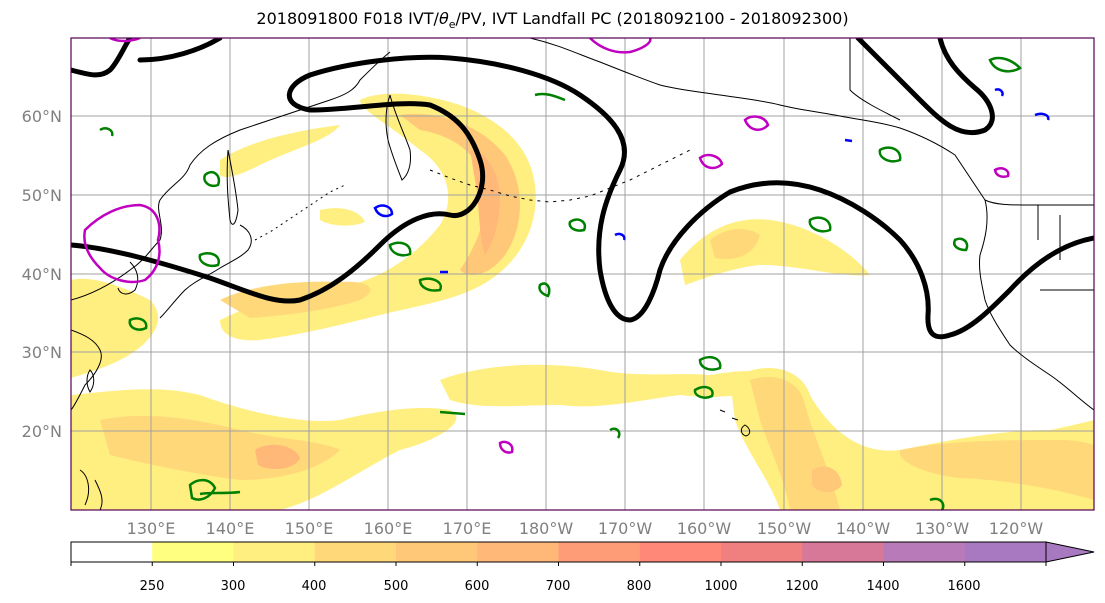  Describe the element at coordinates (396, 586) in the screenshot. I see `colorbar-label-500: 500` at that location.